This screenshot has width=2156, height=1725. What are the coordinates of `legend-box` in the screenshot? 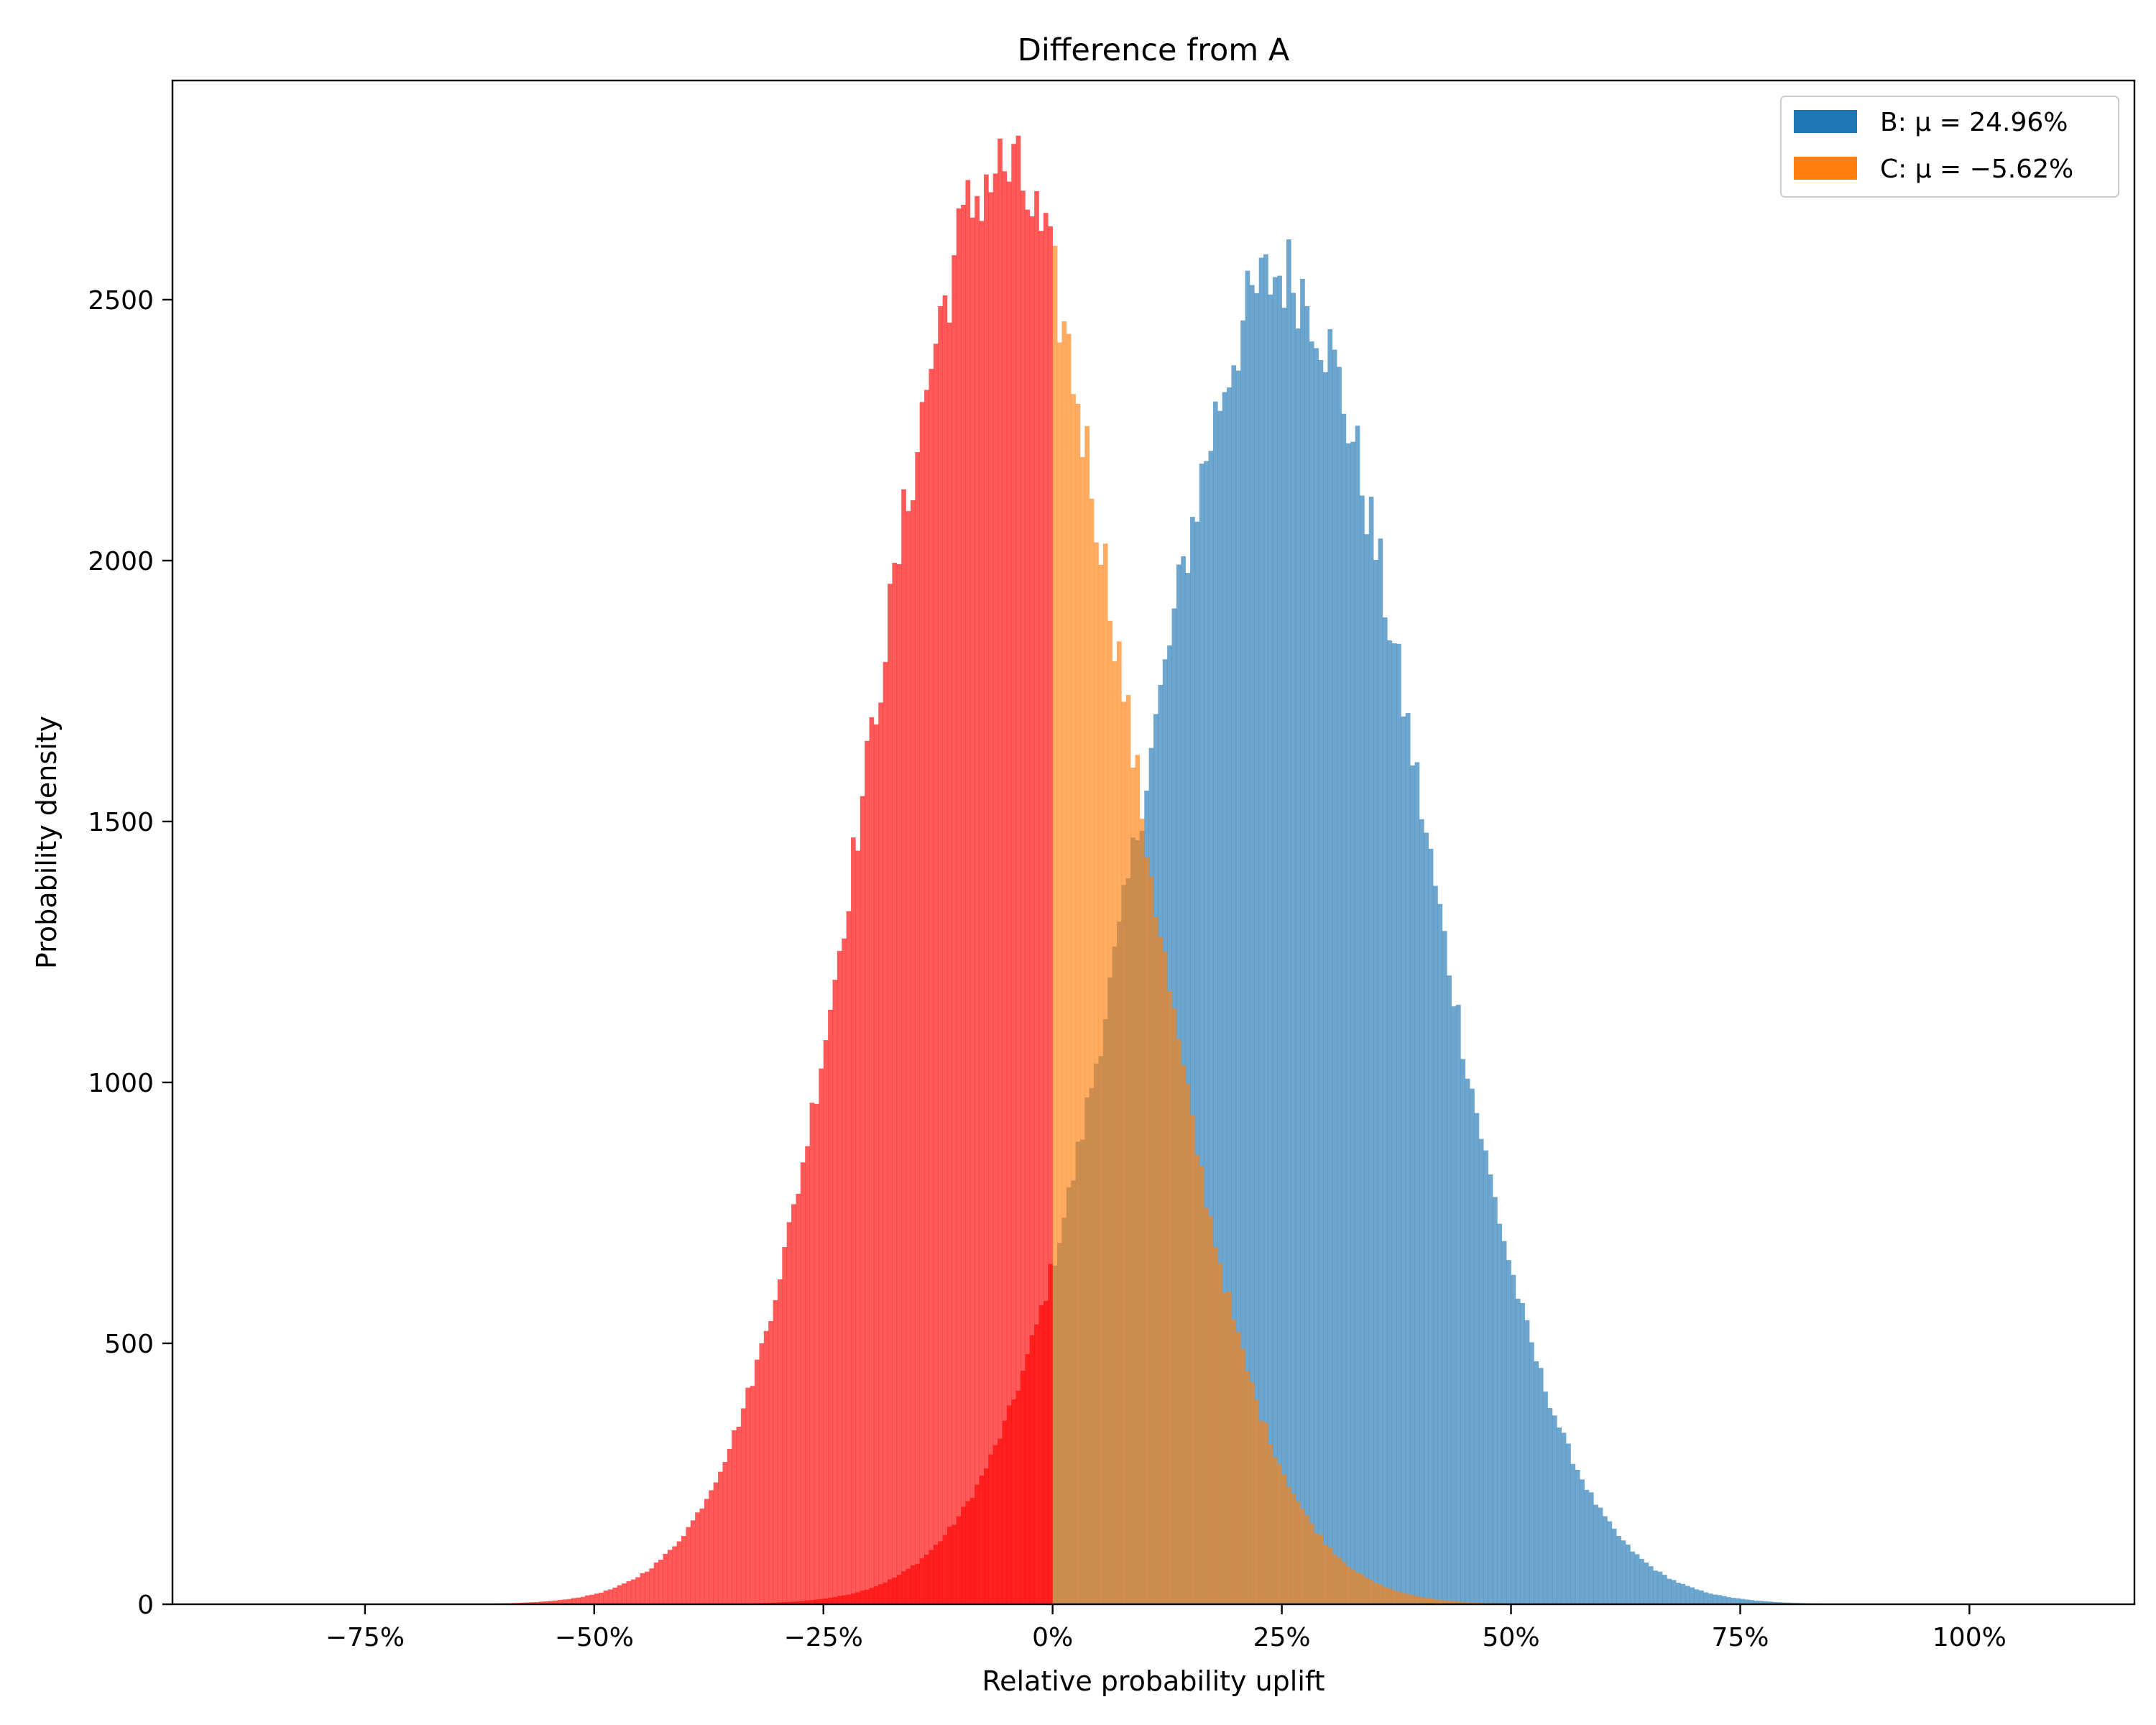 It's located at (1950, 147).